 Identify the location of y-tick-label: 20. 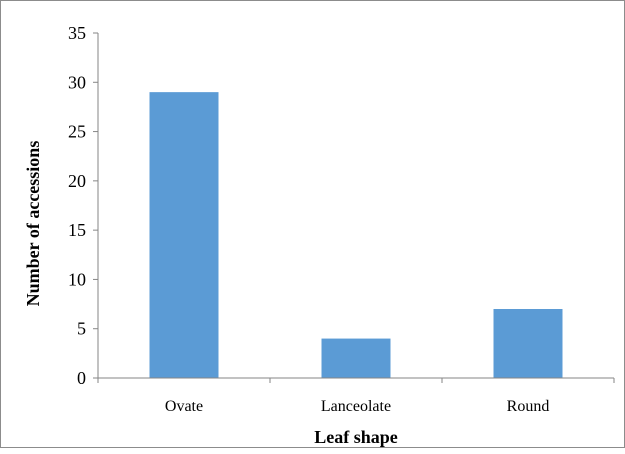
(77, 181).